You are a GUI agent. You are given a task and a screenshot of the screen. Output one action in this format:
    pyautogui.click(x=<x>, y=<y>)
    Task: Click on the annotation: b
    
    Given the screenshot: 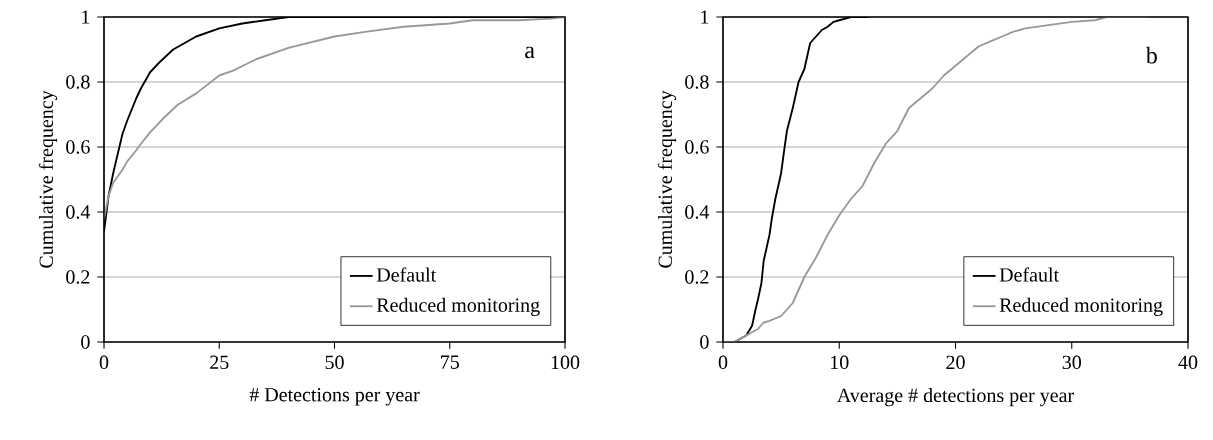 What is the action you would take?
    pyautogui.click(x=1151, y=55)
    